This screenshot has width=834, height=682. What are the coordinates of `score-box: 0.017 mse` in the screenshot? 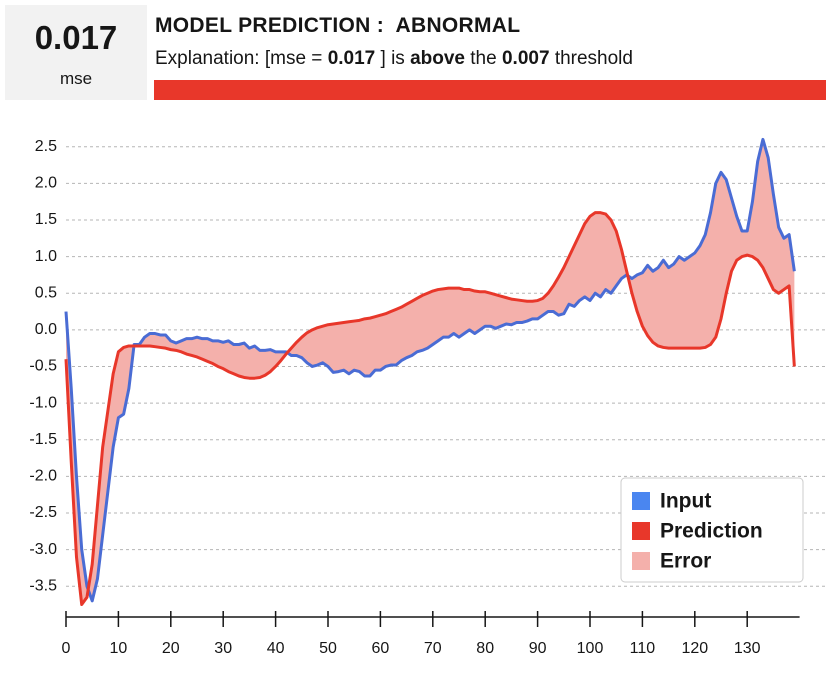 It's located at (76, 52).